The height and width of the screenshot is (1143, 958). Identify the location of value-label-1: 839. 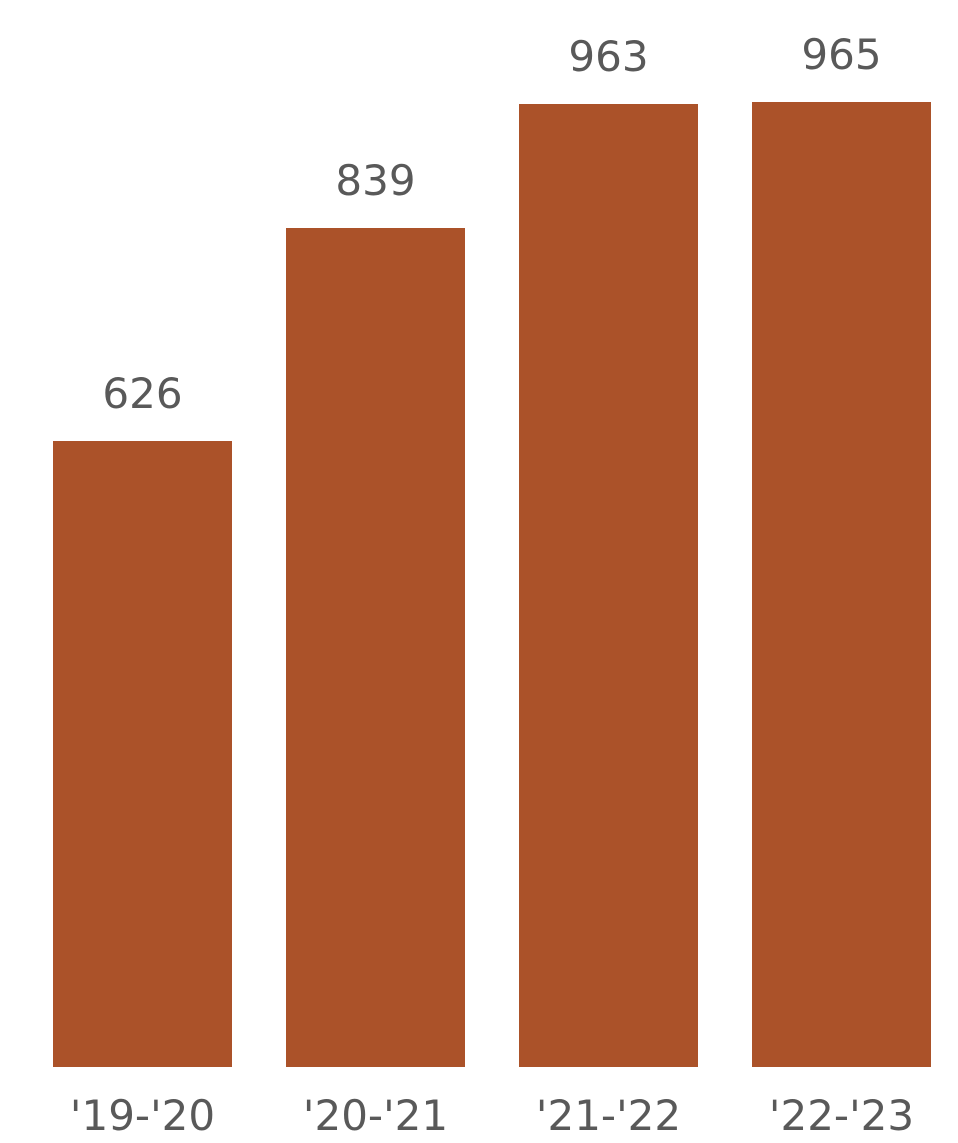
(375, 180).